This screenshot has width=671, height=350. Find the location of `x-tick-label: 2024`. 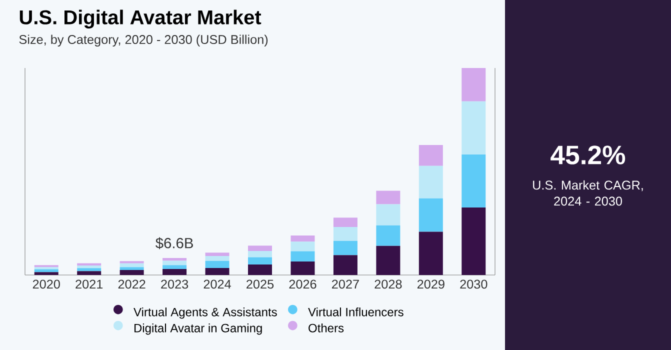

x-tick-label: 2024 is located at coordinates (217, 284).